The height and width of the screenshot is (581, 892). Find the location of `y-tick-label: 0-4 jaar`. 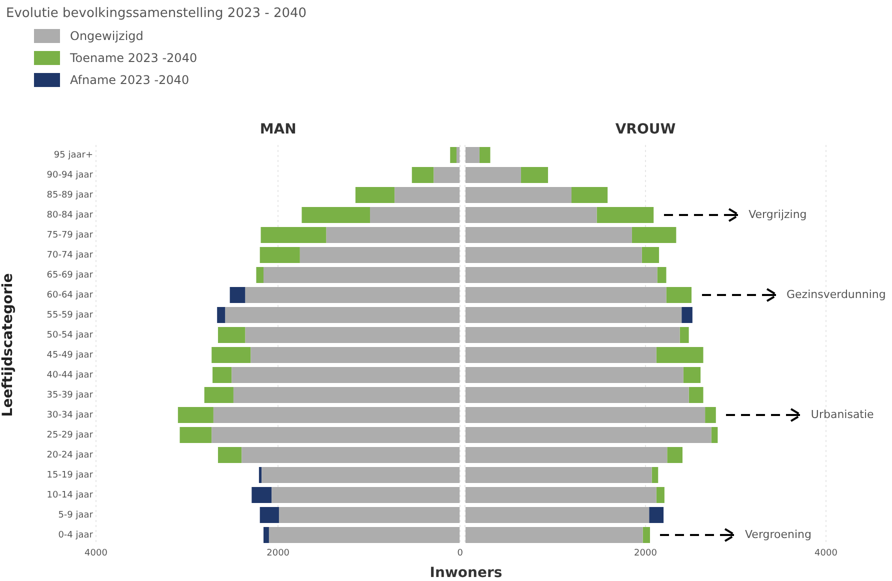

y-tick-label: 0-4 jaar is located at coordinates (76, 535).